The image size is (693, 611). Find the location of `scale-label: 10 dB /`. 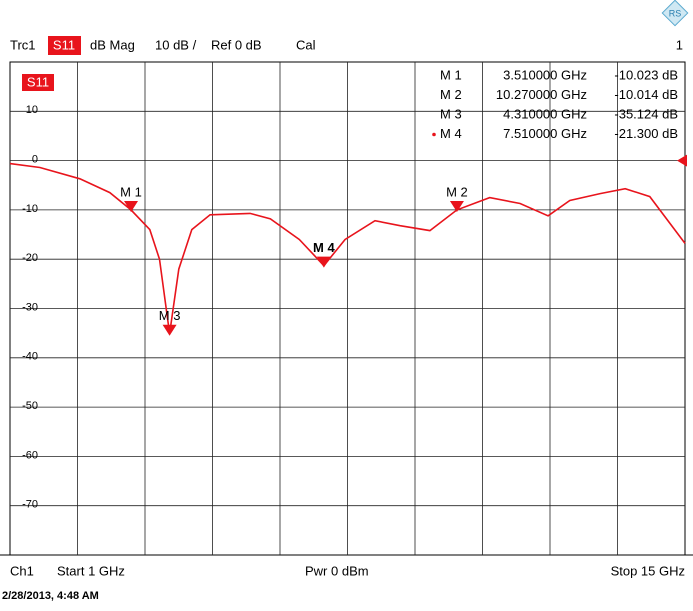

scale-label: 10 dB / is located at coordinates (176, 44).